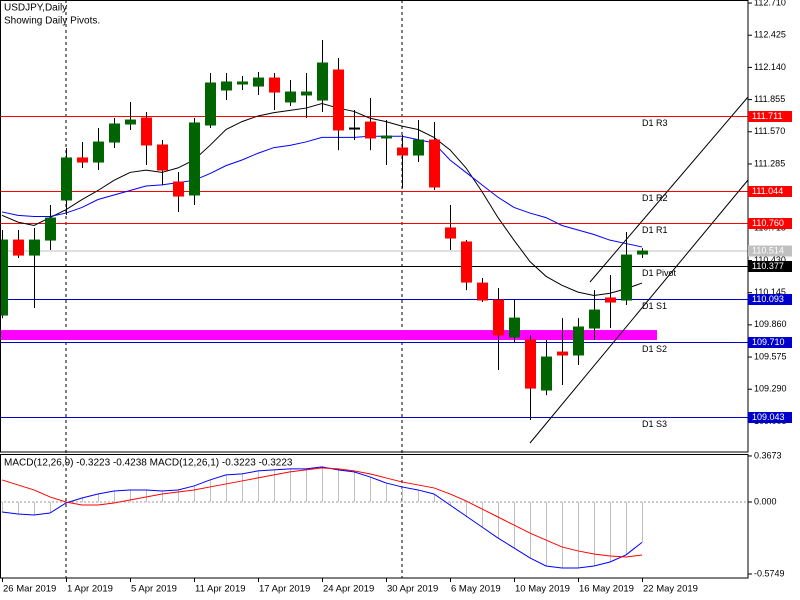 The image size is (800, 600). What do you see at coordinates (606, 589) in the screenshot?
I see `x-tick-label: 16 May 2019` at bounding box center [606, 589].